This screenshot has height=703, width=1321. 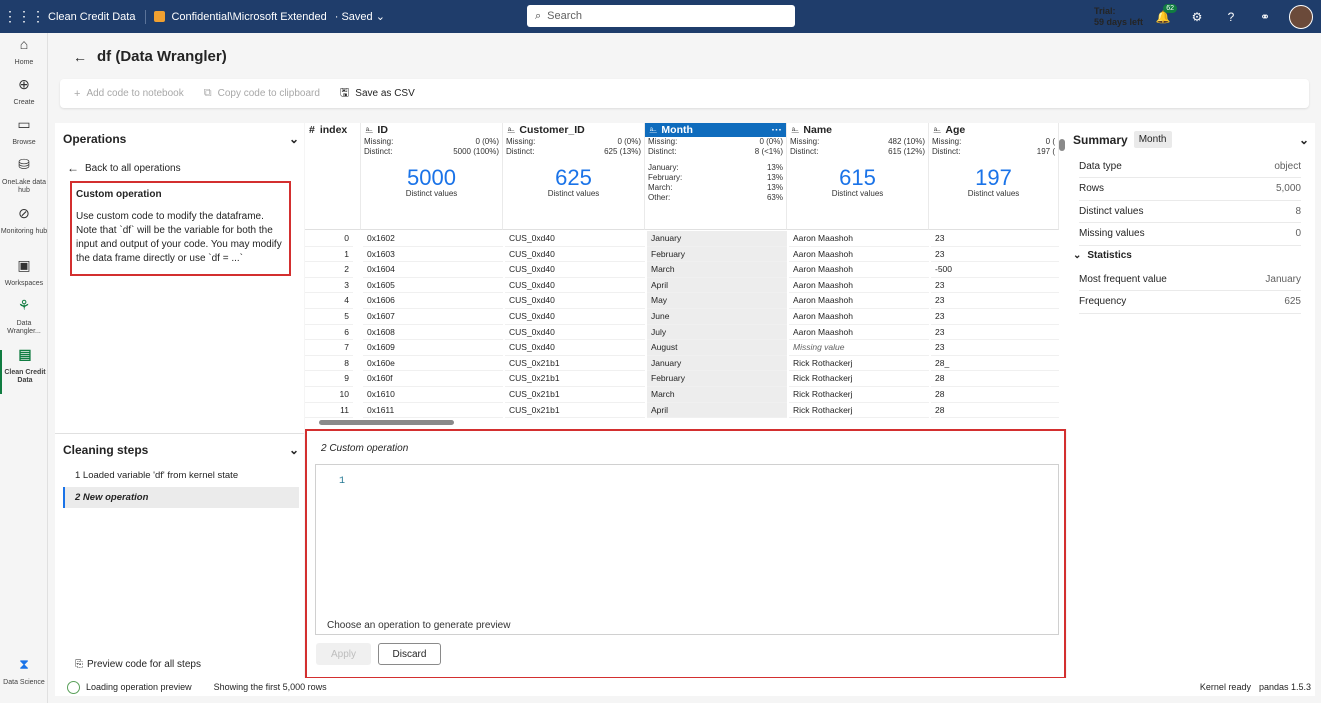 I want to click on save-csv-button: 🖫 Save as CSV, so click(x=377, y=93).